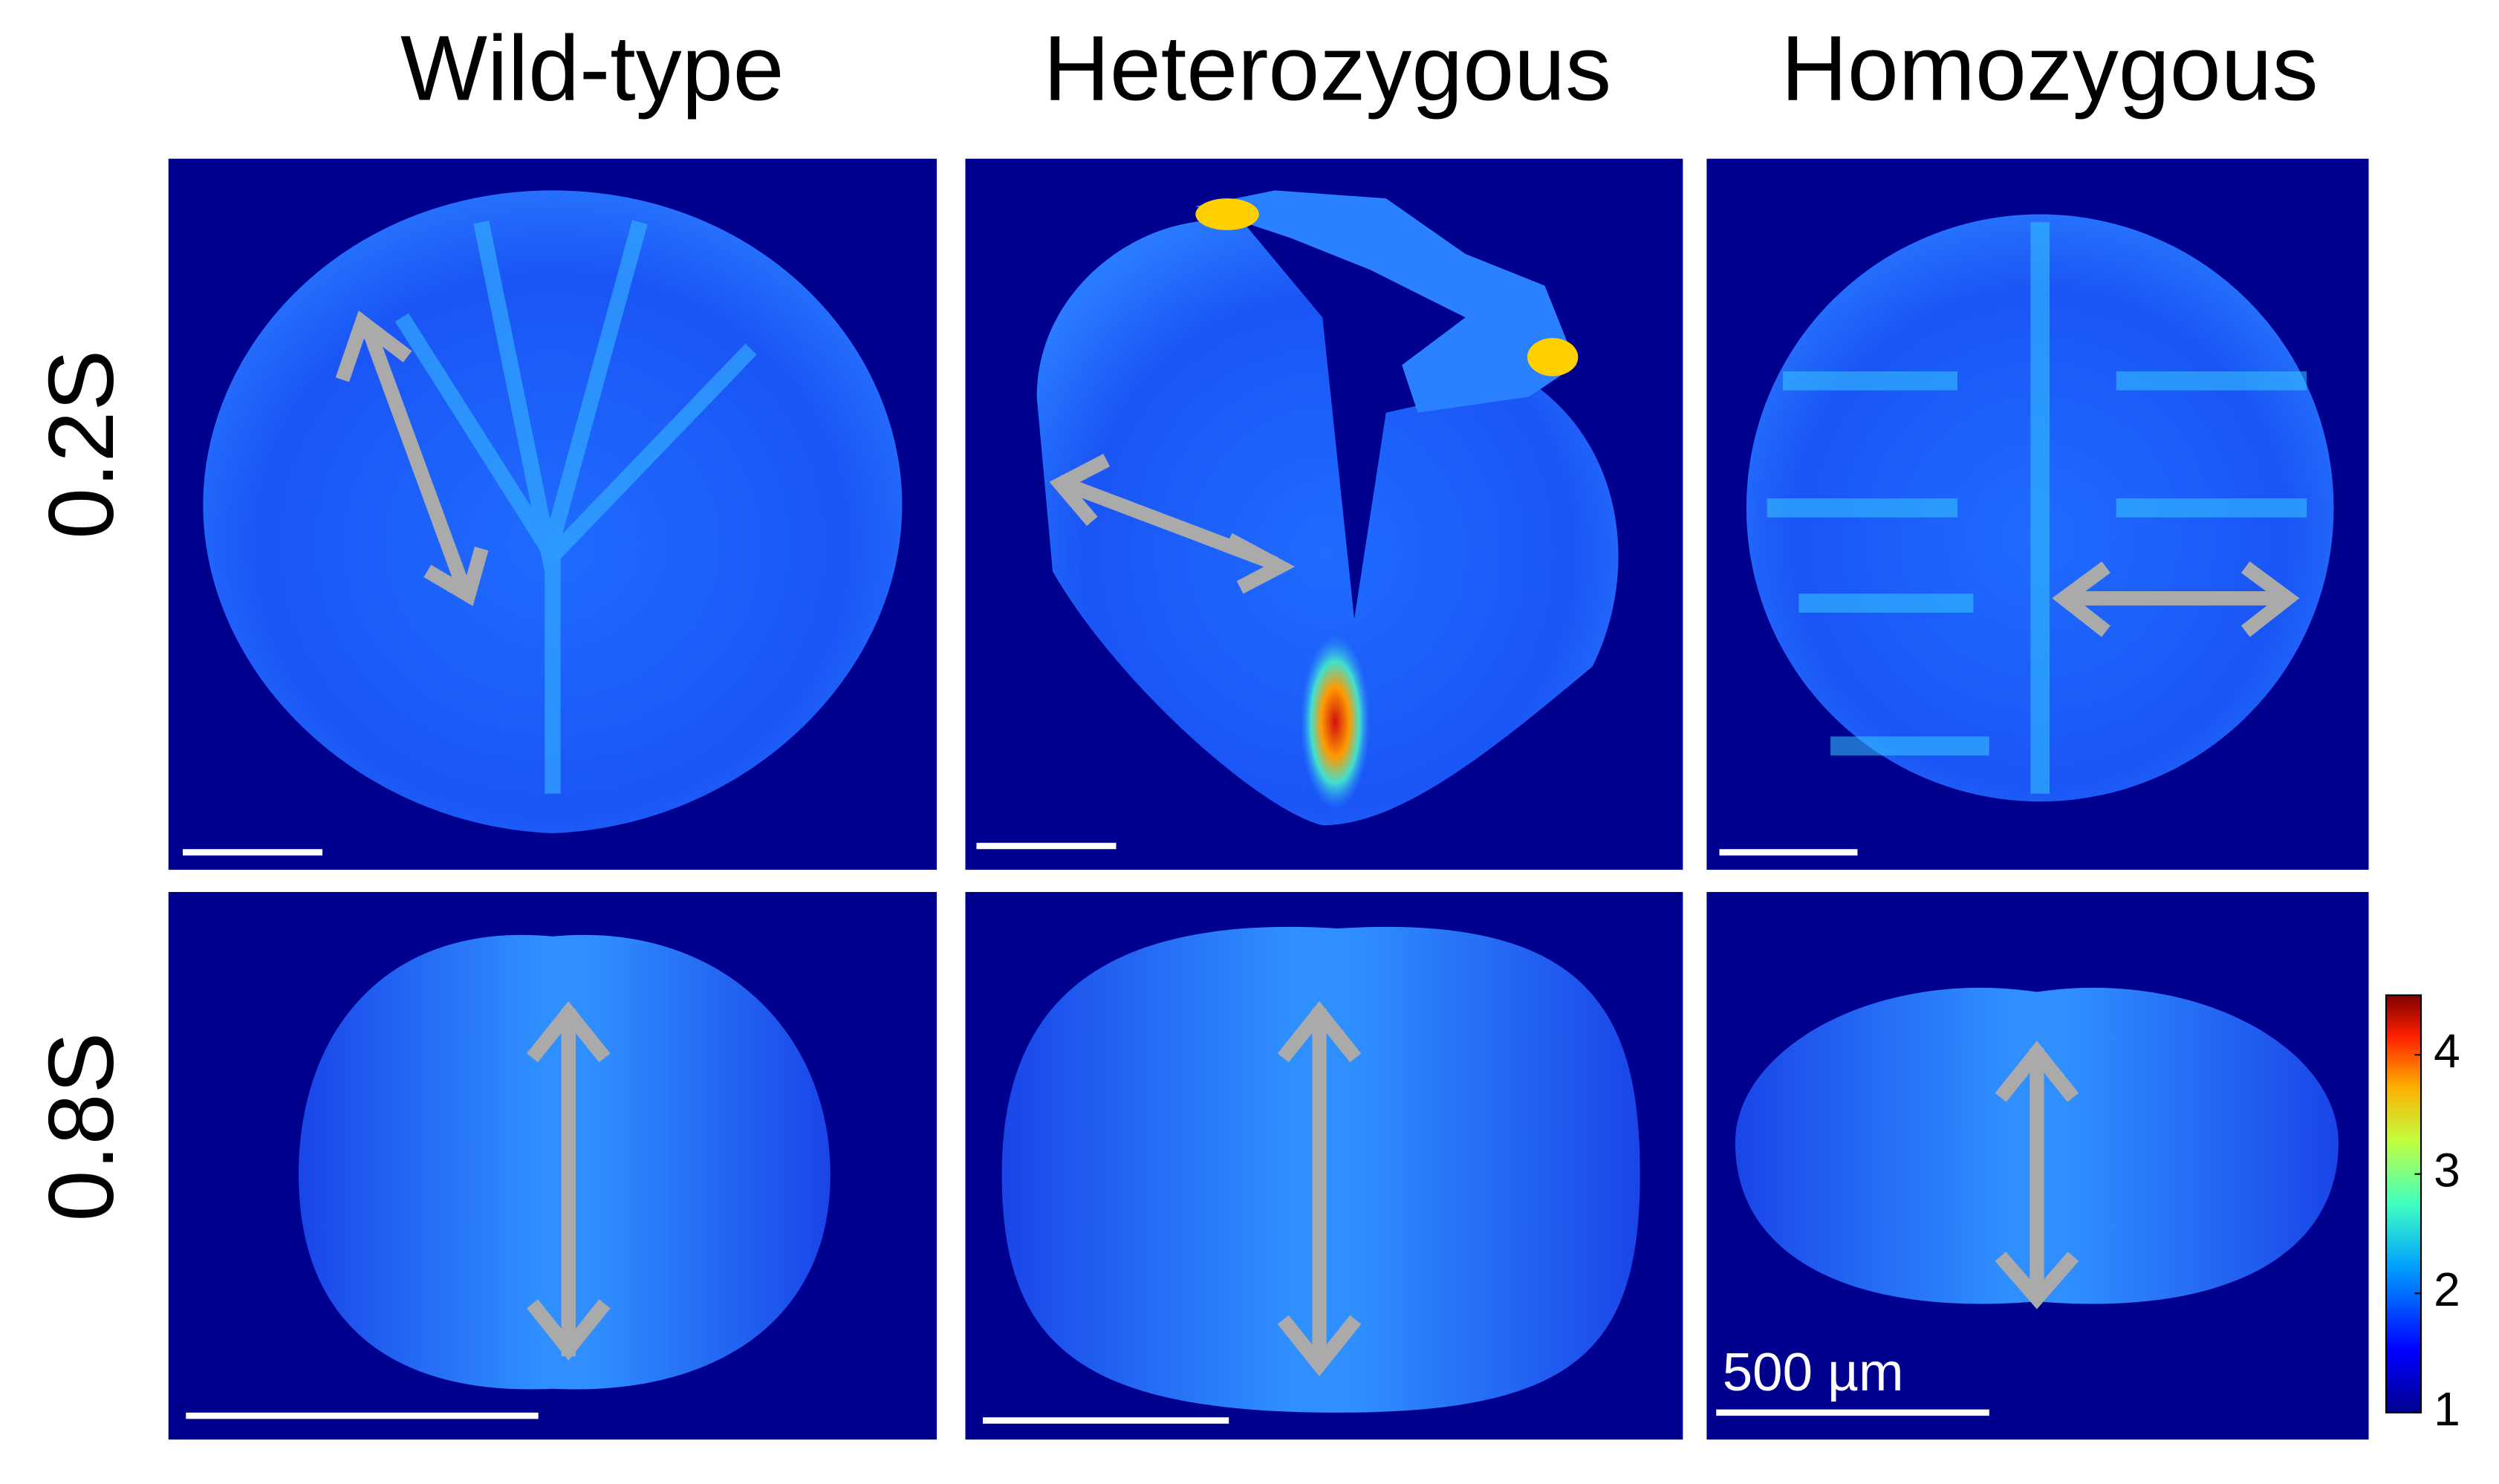 This screenshot has height=1484, width=2499. What do you see at coordinates (2422, 1215) in the screenshot?
I see `colorbar: 1 2 3 4` at bounding box center [2422, 1215].